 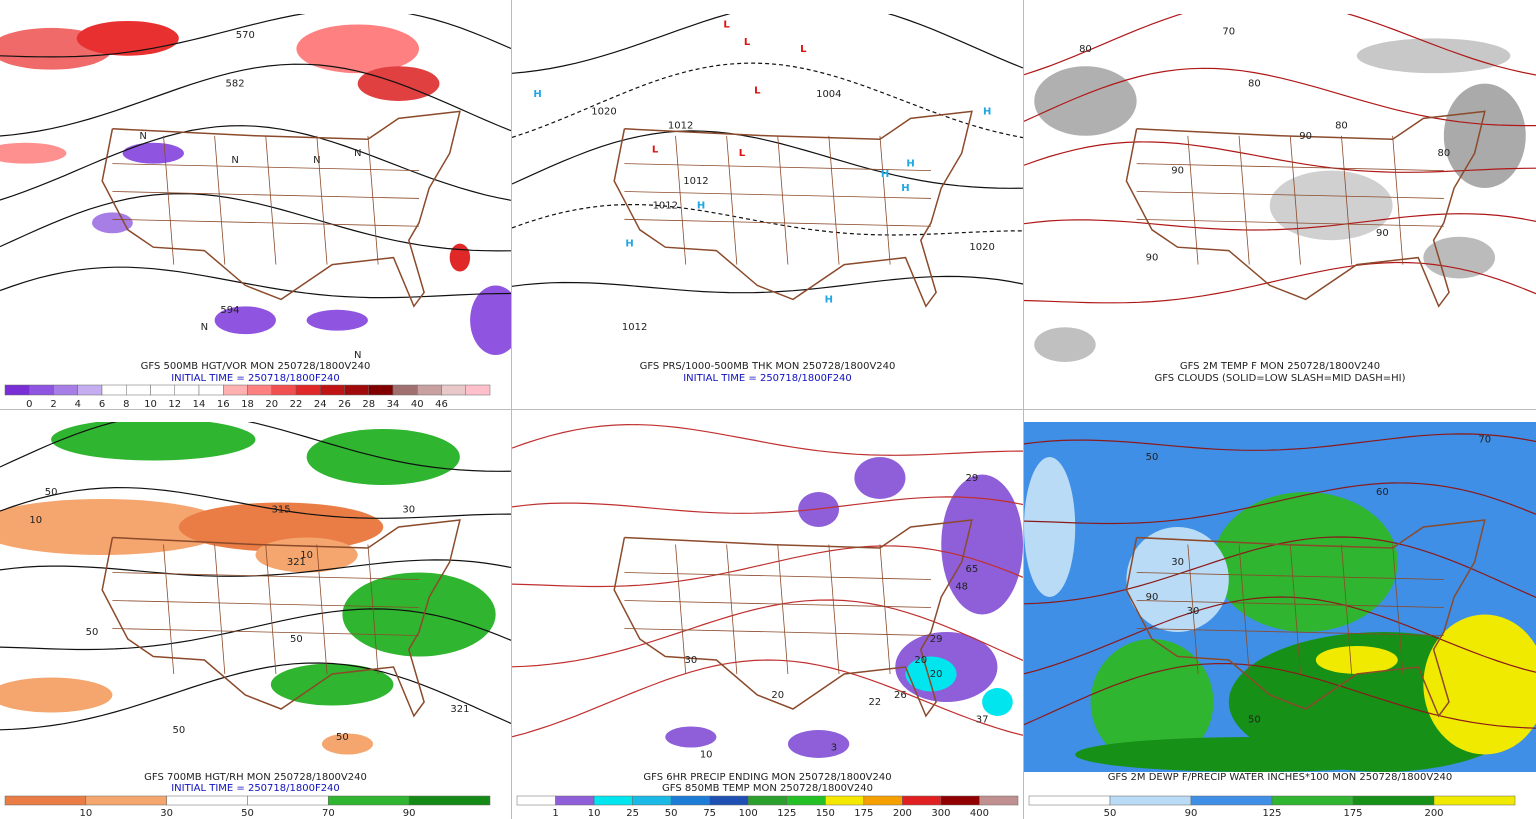 I want to click on colorbar-label: 90, so click(x=1191, y=813).